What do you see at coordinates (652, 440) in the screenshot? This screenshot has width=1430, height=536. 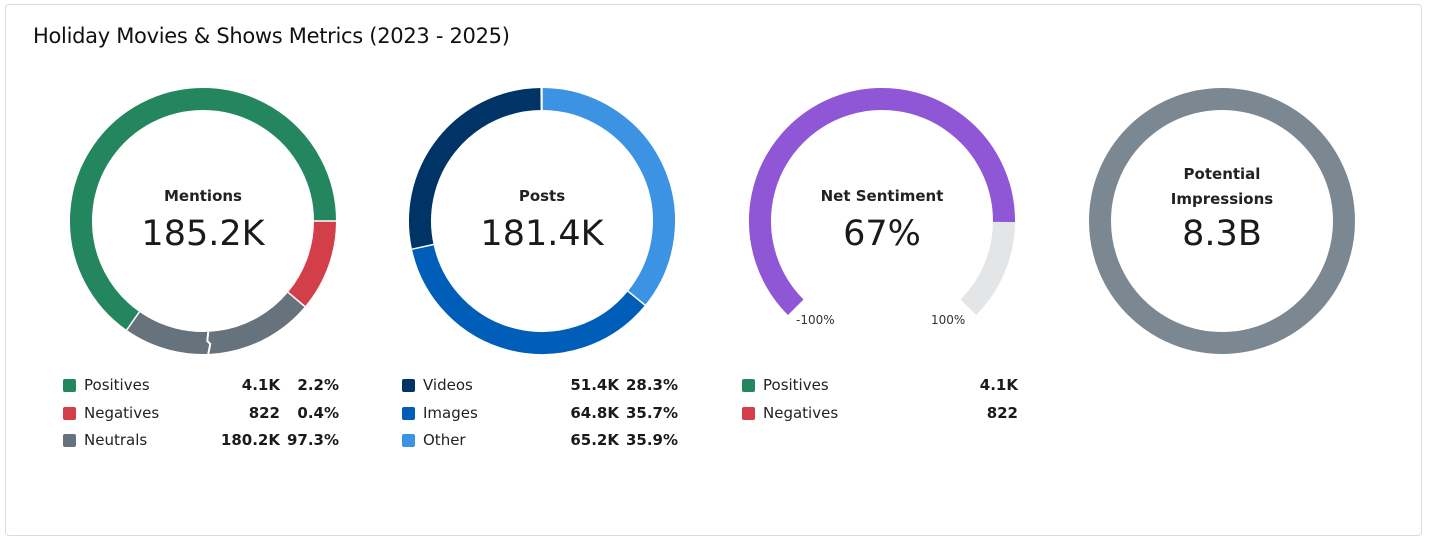 I see `legend-pct: 35.9%` at bounding box center [652, 440].